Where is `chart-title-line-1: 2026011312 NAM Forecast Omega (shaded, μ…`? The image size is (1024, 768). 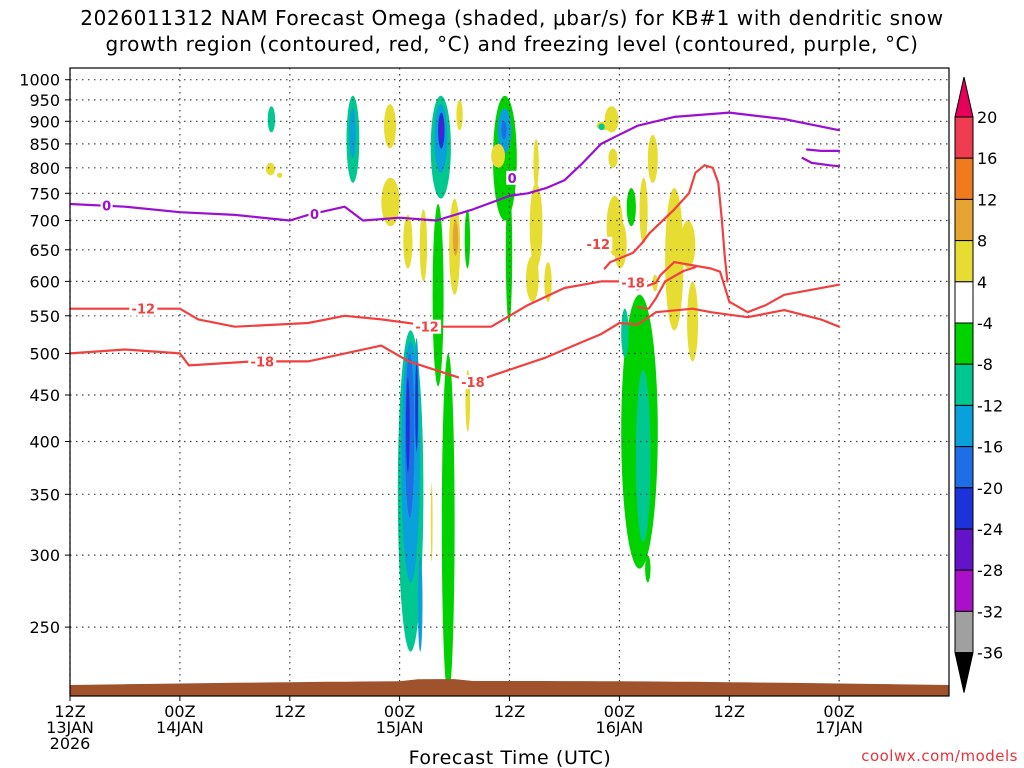 chart-title-line-1: 2026011312 NAM Forecast Omega (shaded, μ… is located at coordinates (512, 18).